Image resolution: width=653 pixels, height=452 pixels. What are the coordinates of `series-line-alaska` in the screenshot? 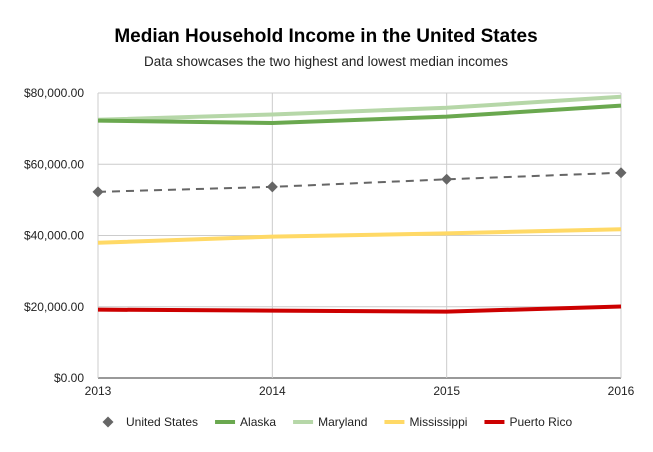 It's located at (359, 114).